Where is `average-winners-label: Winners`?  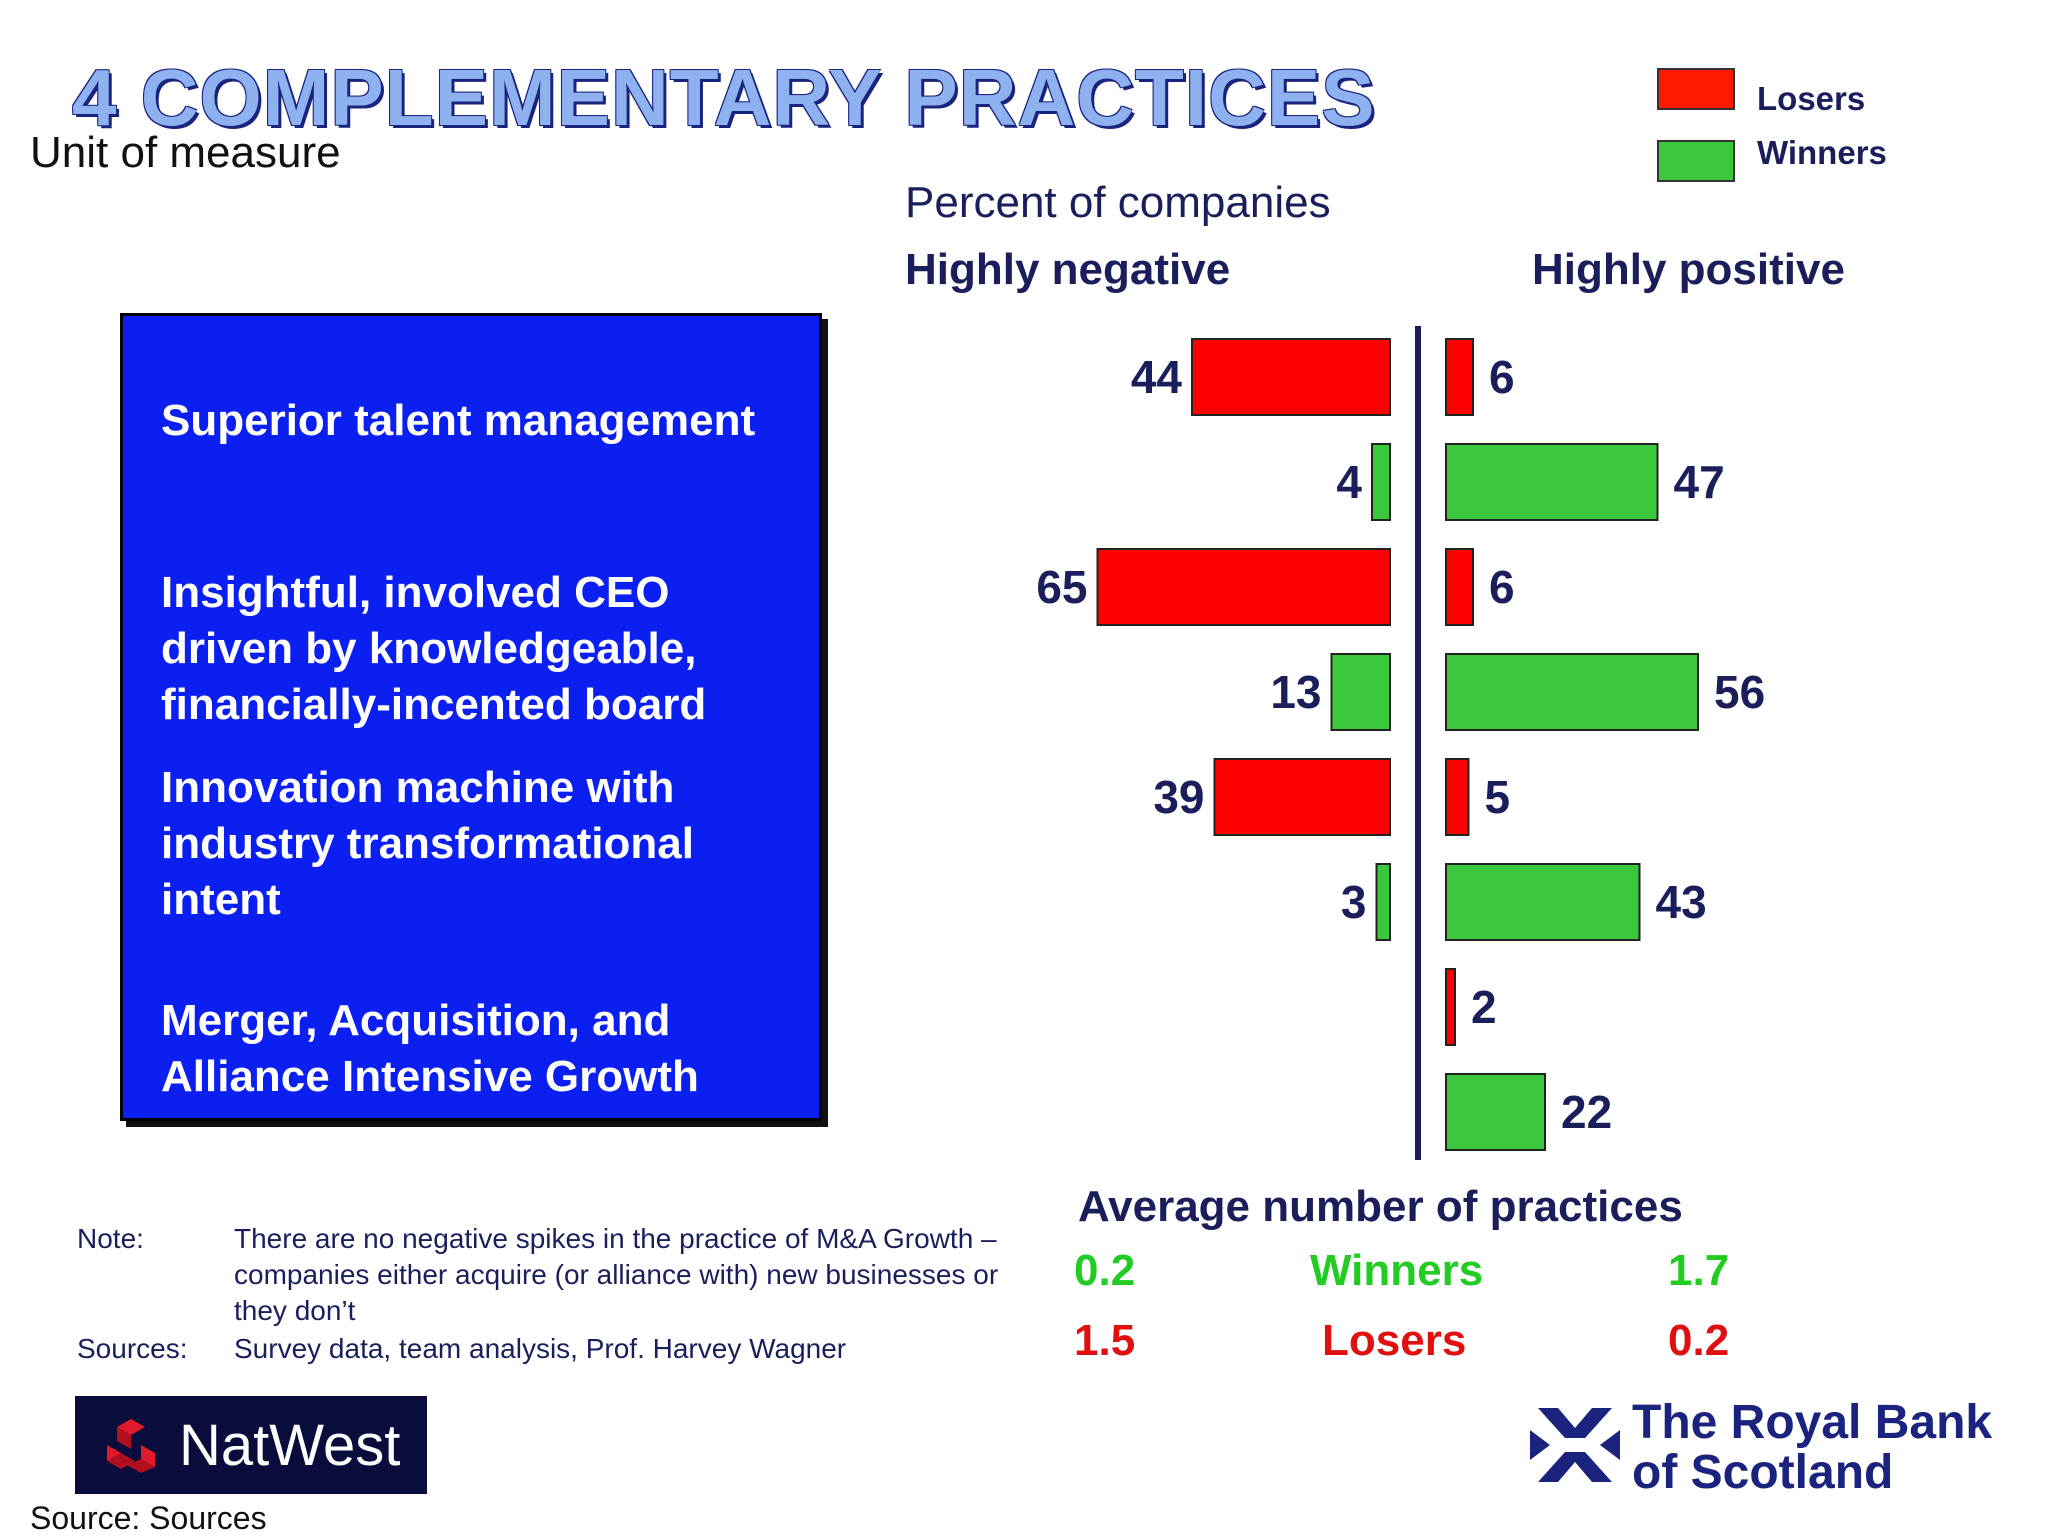
average-winners-label: Winners is located at coordinates (1397, 1270).